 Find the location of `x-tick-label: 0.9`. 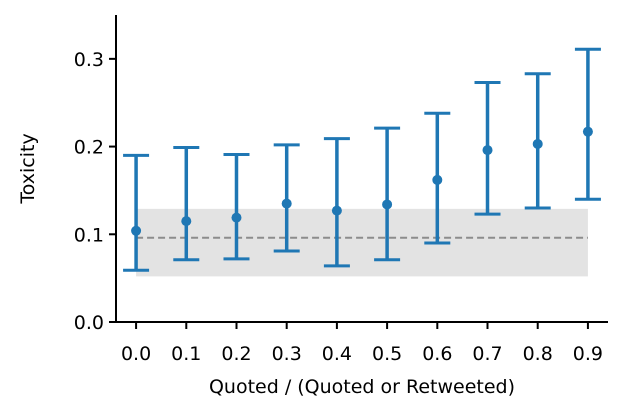

x-tick-label: 0.9 is located at coordinates (588, 354).